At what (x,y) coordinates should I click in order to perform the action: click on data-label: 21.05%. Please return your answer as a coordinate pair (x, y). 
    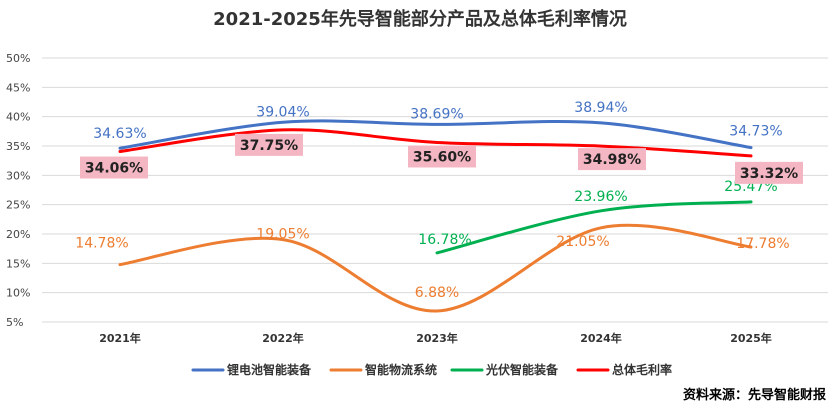
    Looking at the image, I should click on (582, 242).